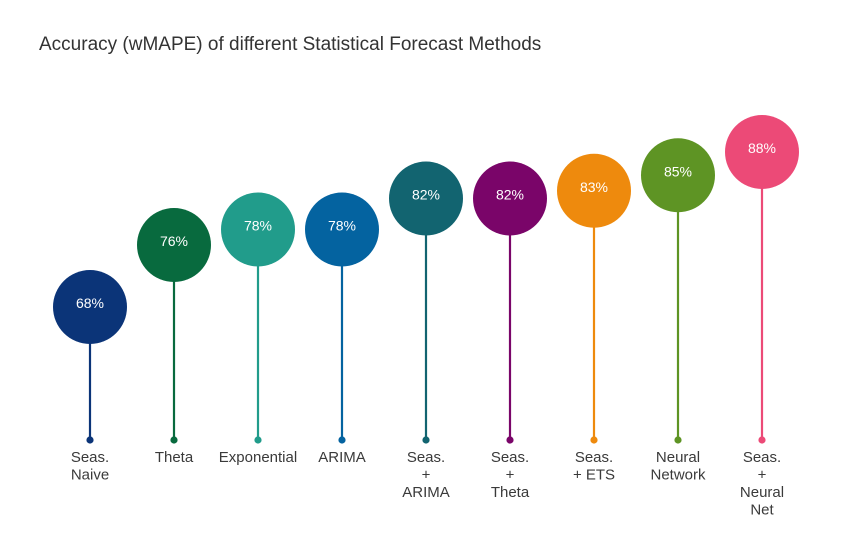 The image size is (850, 550). What do you see at coordinates (90, 377) in the screenshot?
I see `lollipop-item: 68% Seas.Naive` at bounding box center [90, 377].